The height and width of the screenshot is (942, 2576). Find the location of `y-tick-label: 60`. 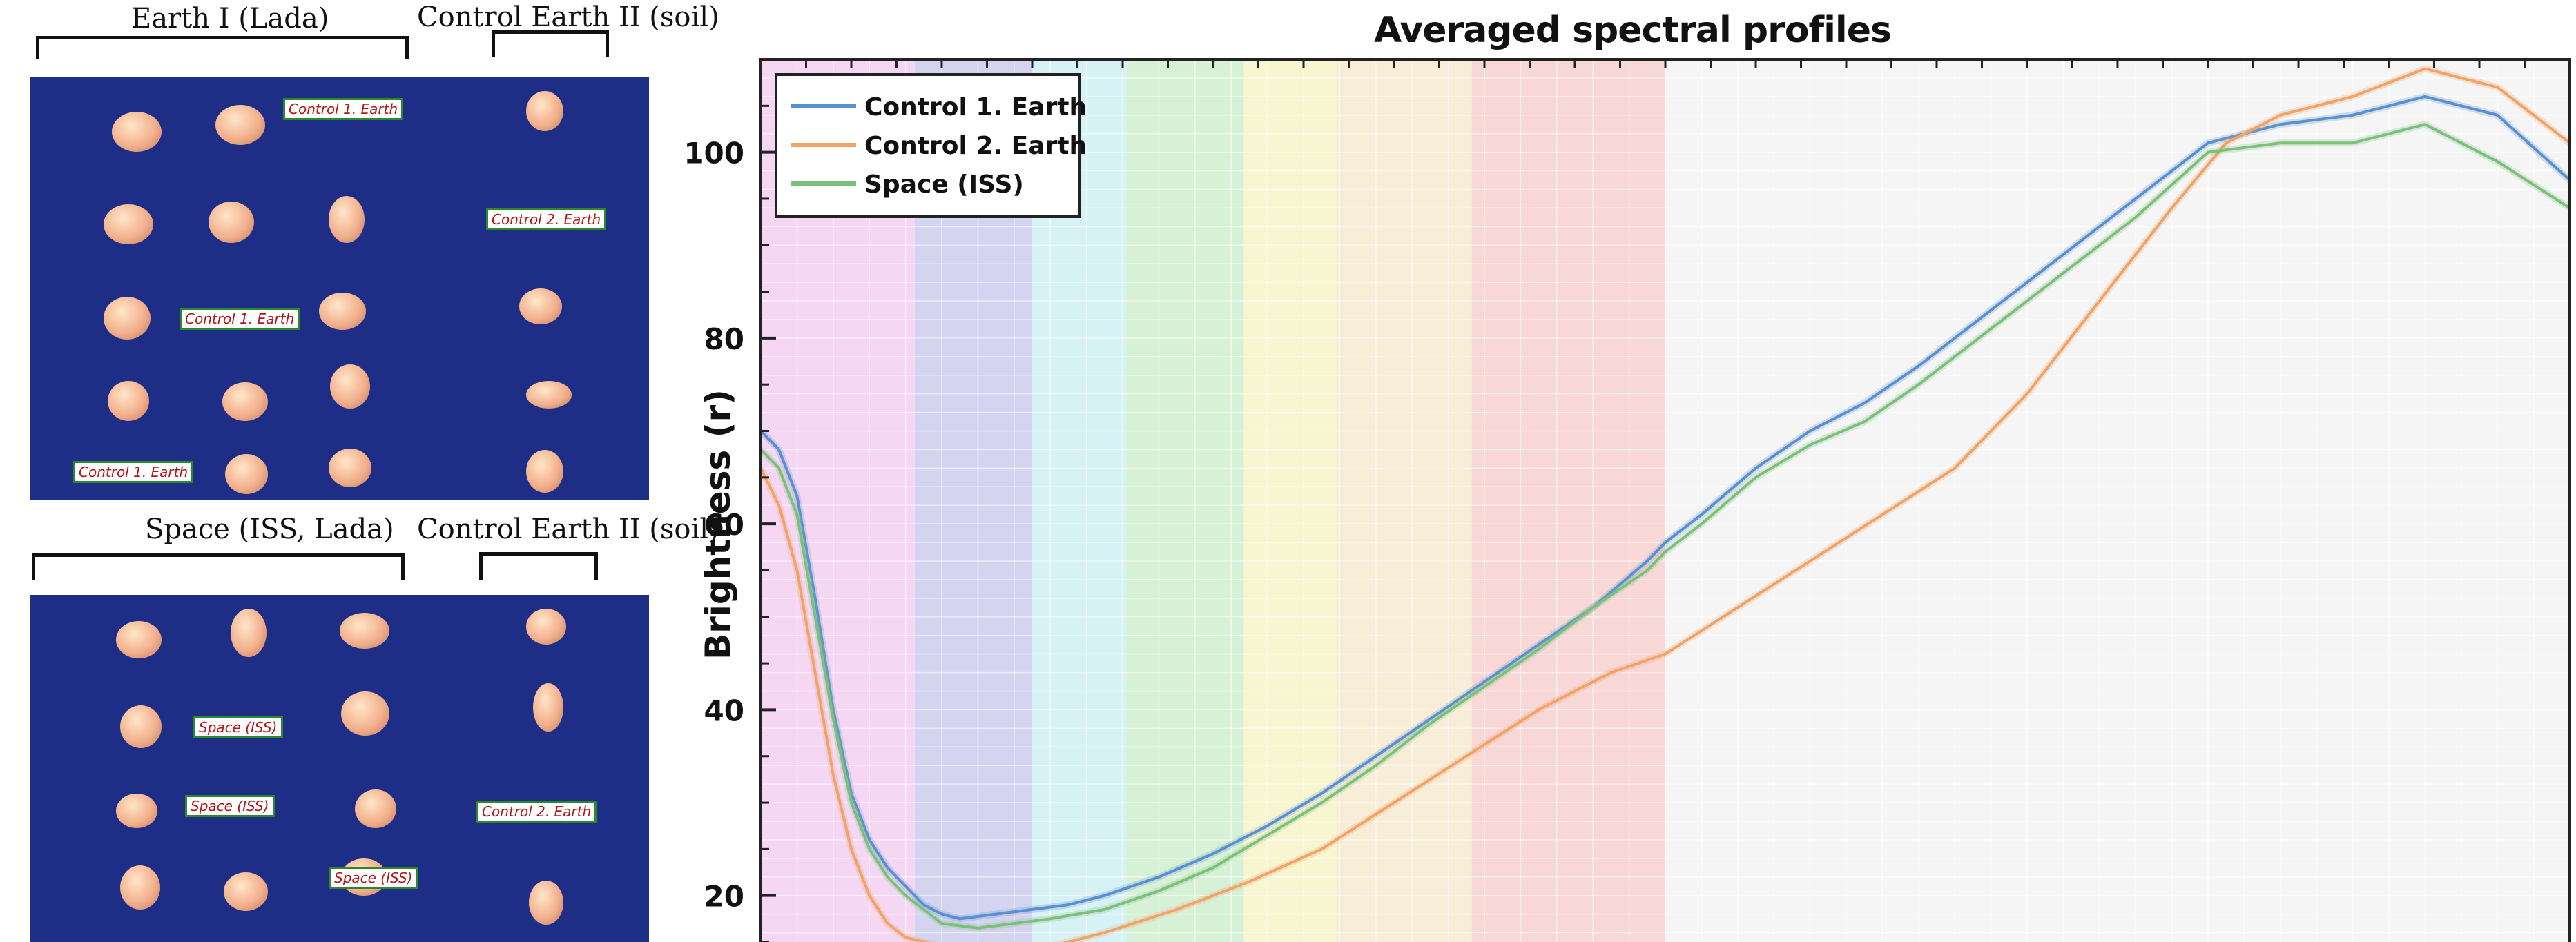

y-tick-label: 60 is located at coordinates (724, 525).